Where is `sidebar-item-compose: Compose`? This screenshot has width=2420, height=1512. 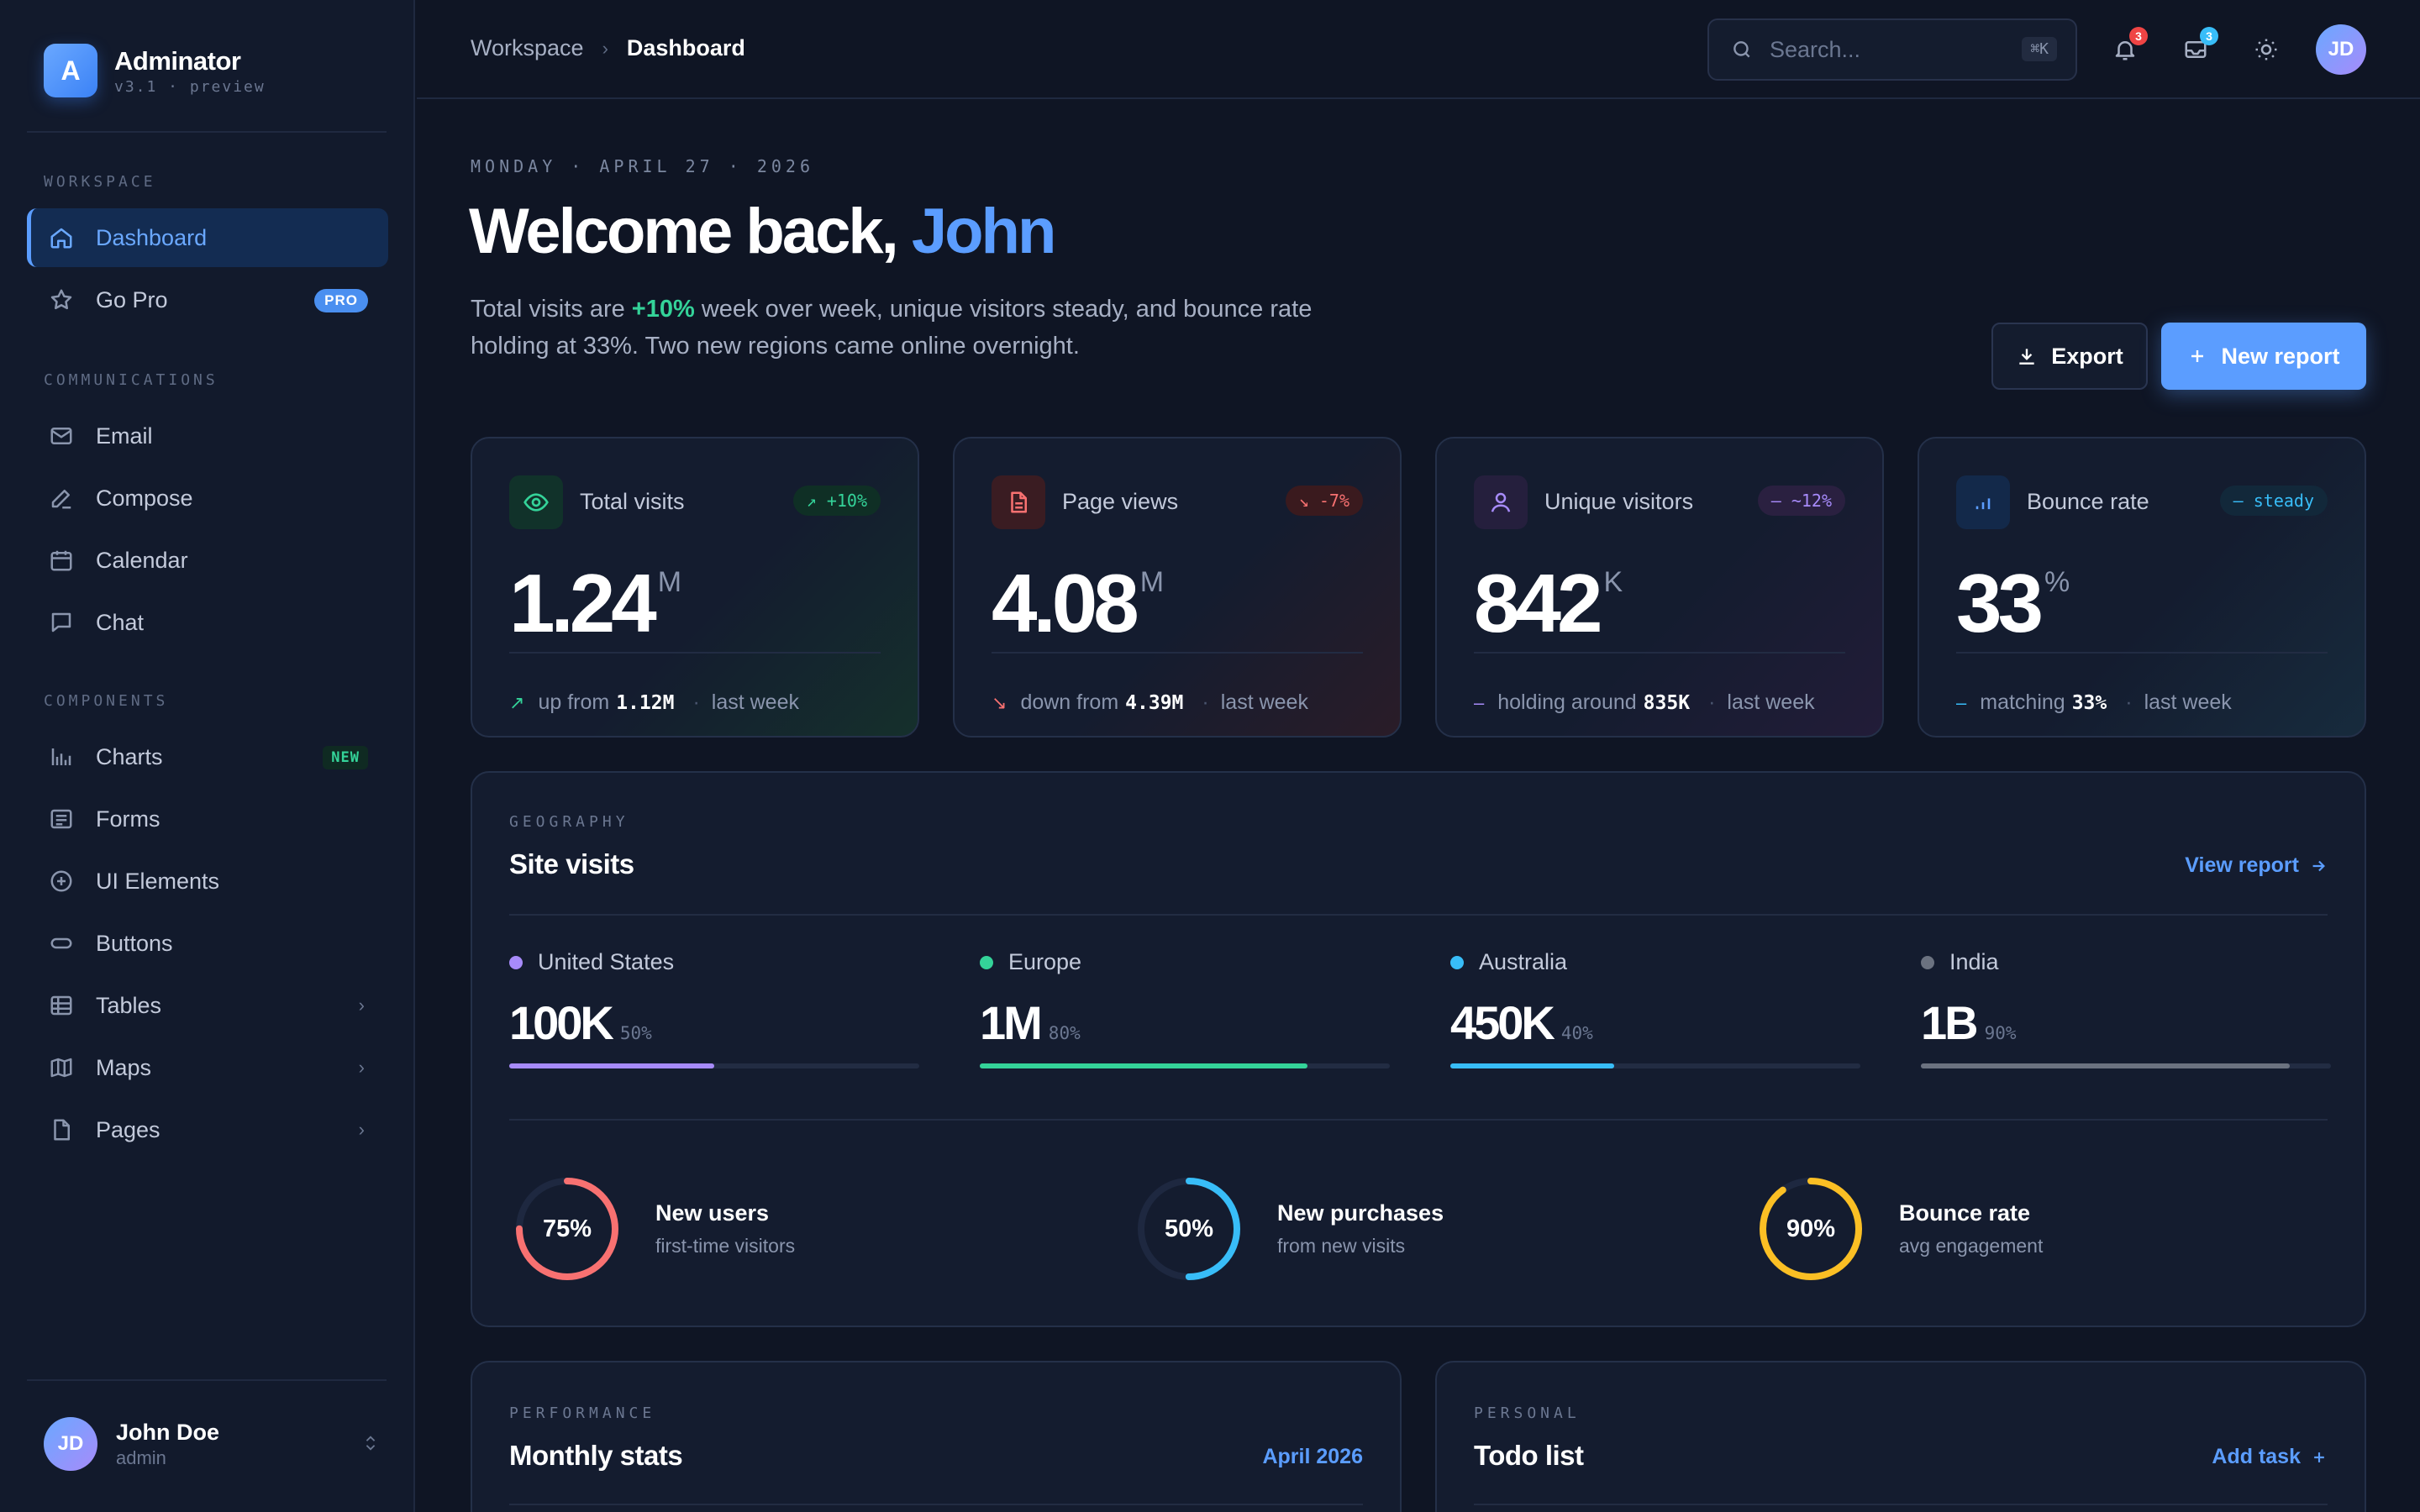
sidebar-item-compose: Compose is located at coordinates (207, 498).